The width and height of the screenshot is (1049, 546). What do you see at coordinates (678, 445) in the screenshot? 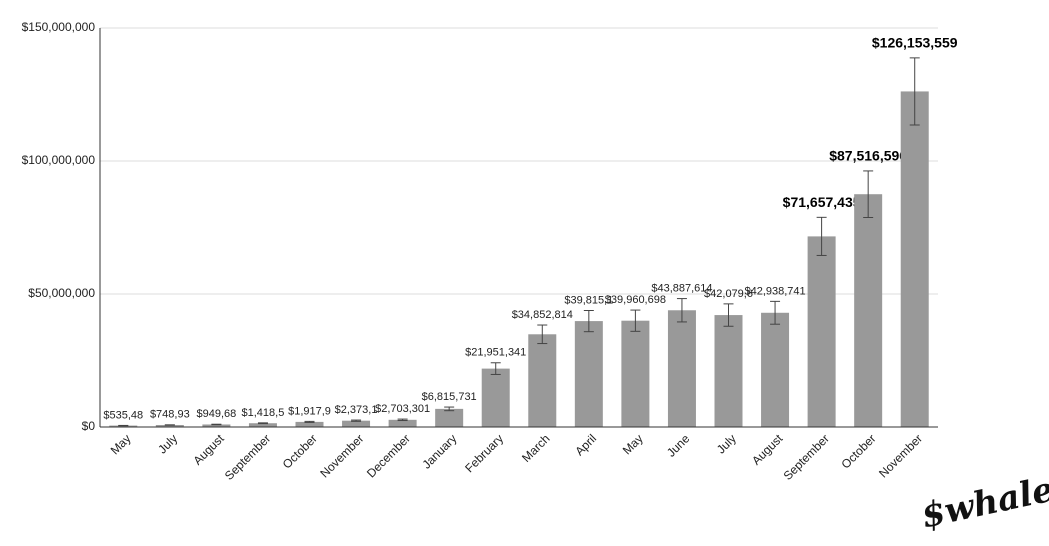
I see `x-tick-label: June` at bounding box center [678, 445].